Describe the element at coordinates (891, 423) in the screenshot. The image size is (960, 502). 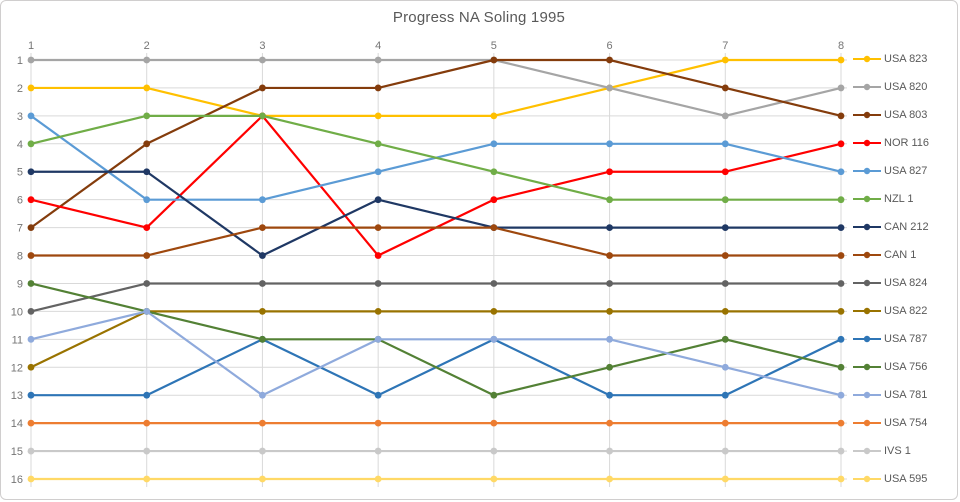
I see `legend-item-usa-754: USA 754` at that location.